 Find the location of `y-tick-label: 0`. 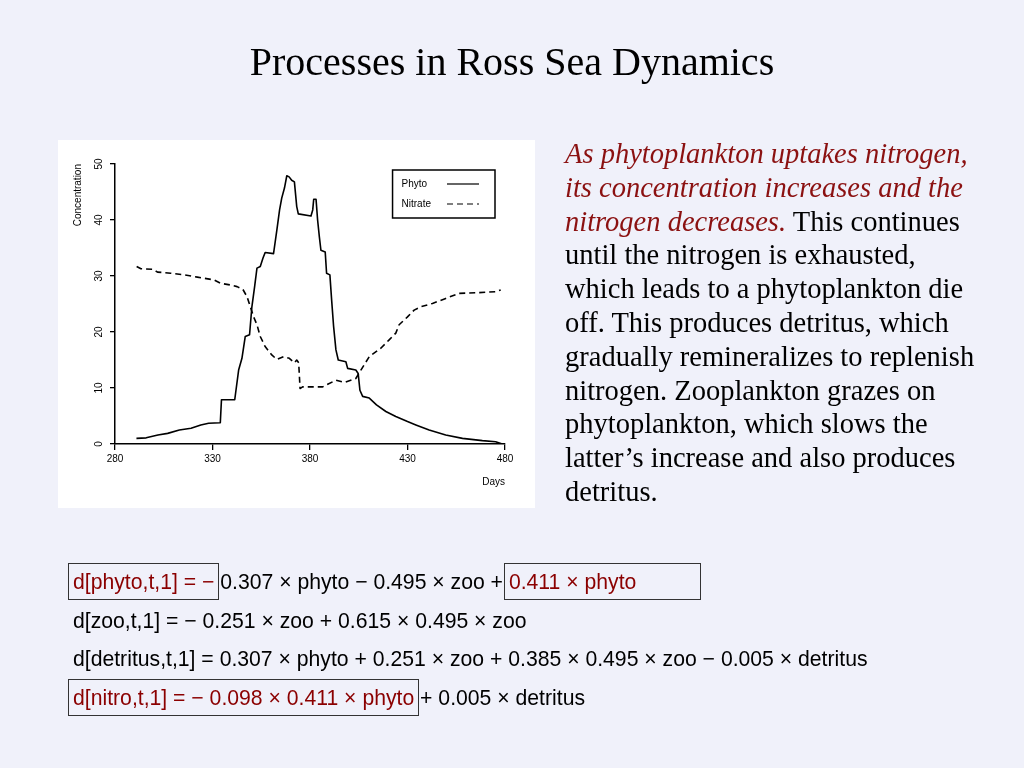

y-tick-label: 0 is located at coordinates (98, 443).